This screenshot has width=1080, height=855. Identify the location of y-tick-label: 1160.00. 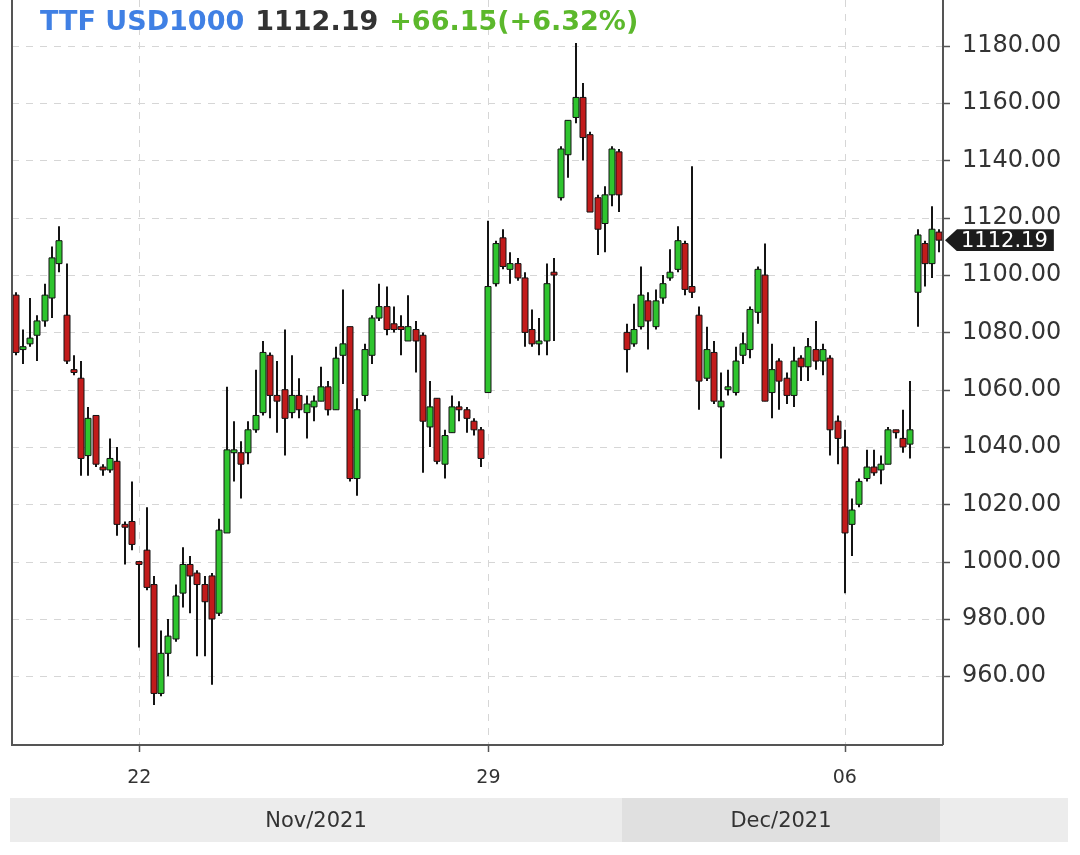
(1012, 101).